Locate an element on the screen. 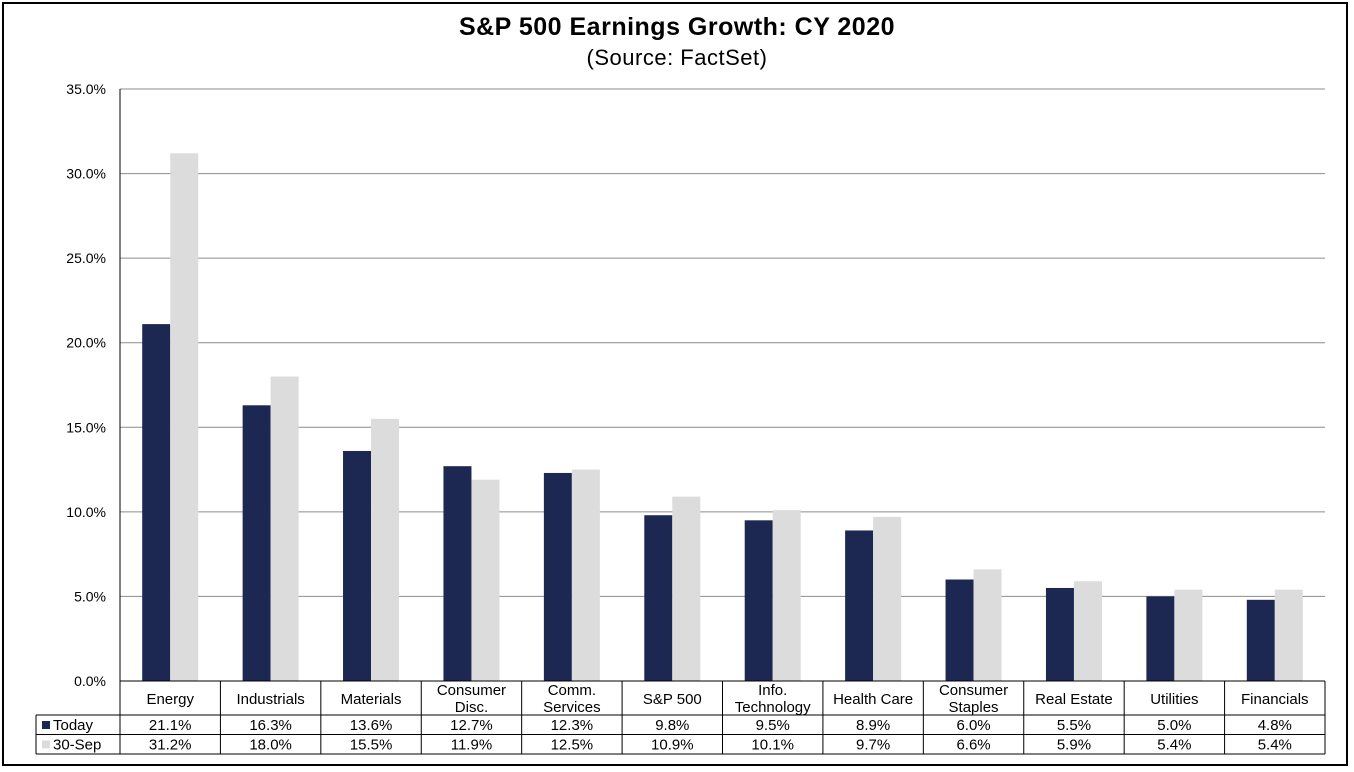 The width and height of the screenshot is (1354, 772). category-label: Materials is located at coordinates (371, 699).